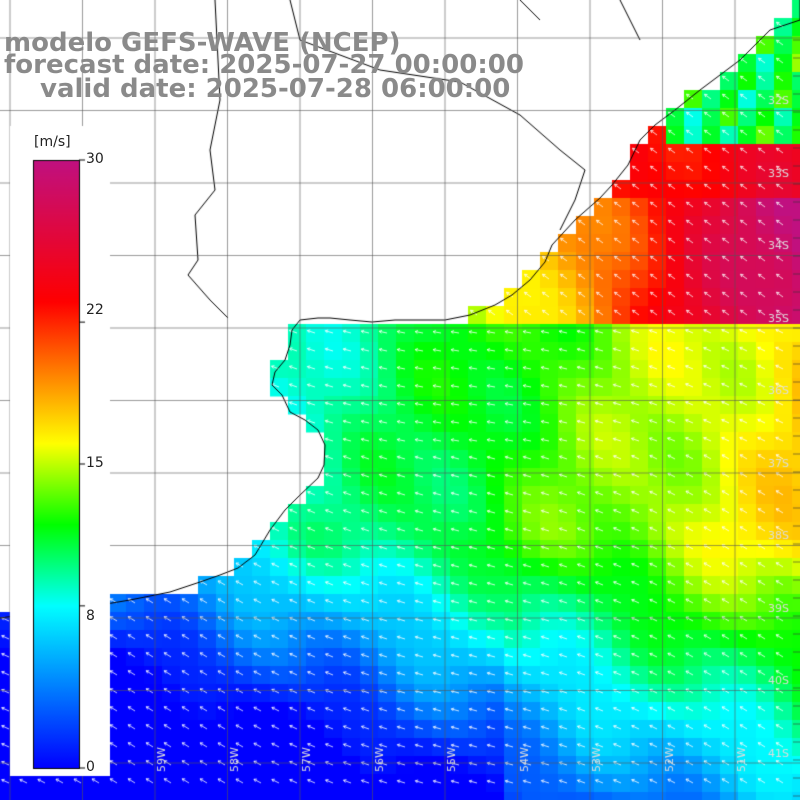  What do you see at coordinates (52, 142) in the screenshot?
I see `colorbar-unit: [m/s]` at bounding box center [52, 142].